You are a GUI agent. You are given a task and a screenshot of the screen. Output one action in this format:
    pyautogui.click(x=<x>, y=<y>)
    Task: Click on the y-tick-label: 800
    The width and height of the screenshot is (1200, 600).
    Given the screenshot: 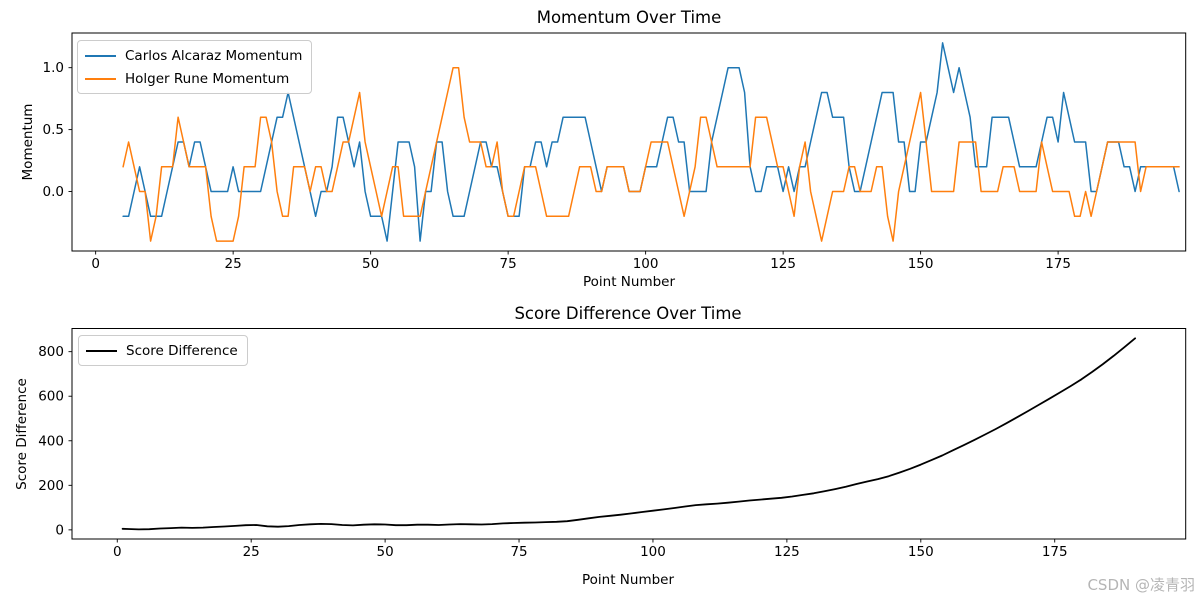 What is the action you would take?
    pyautogui.click(x=51, y=352)
    